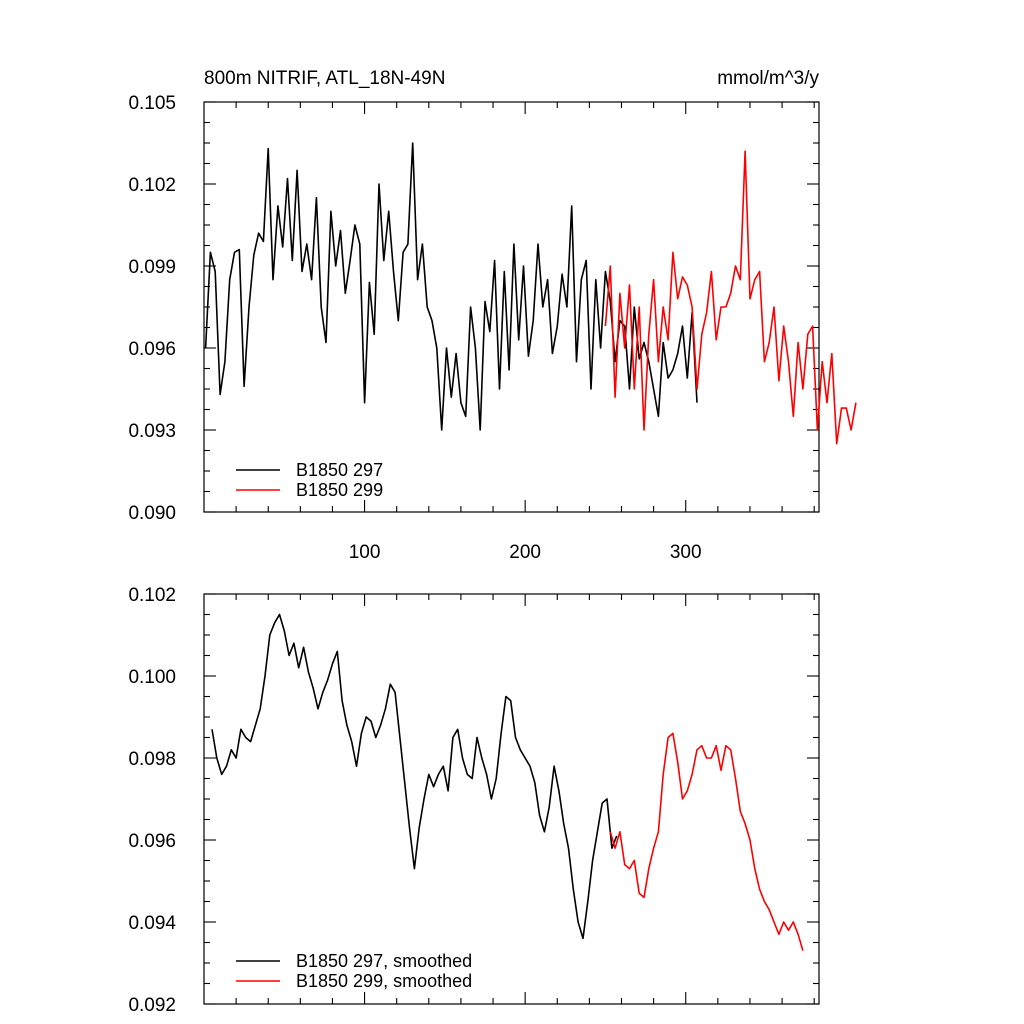 This screenshot has height=1024, width=1024. Describe the element at coordinates (339, 470) in the screenshot. I see `legend-label: B1850 297` at that location.